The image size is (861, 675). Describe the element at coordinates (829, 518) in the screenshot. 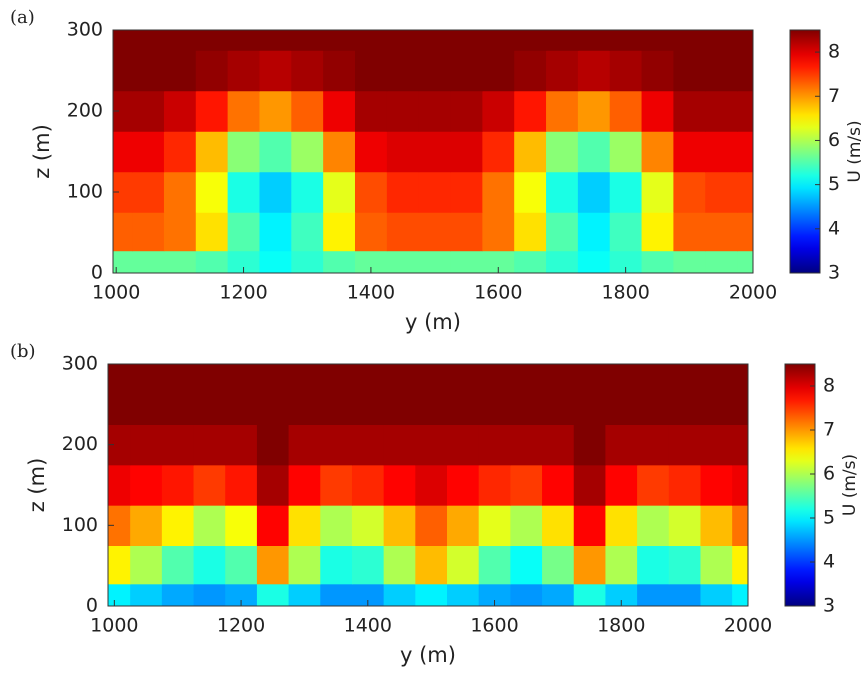

I see `colorbar-tick-label: 5` at that location.